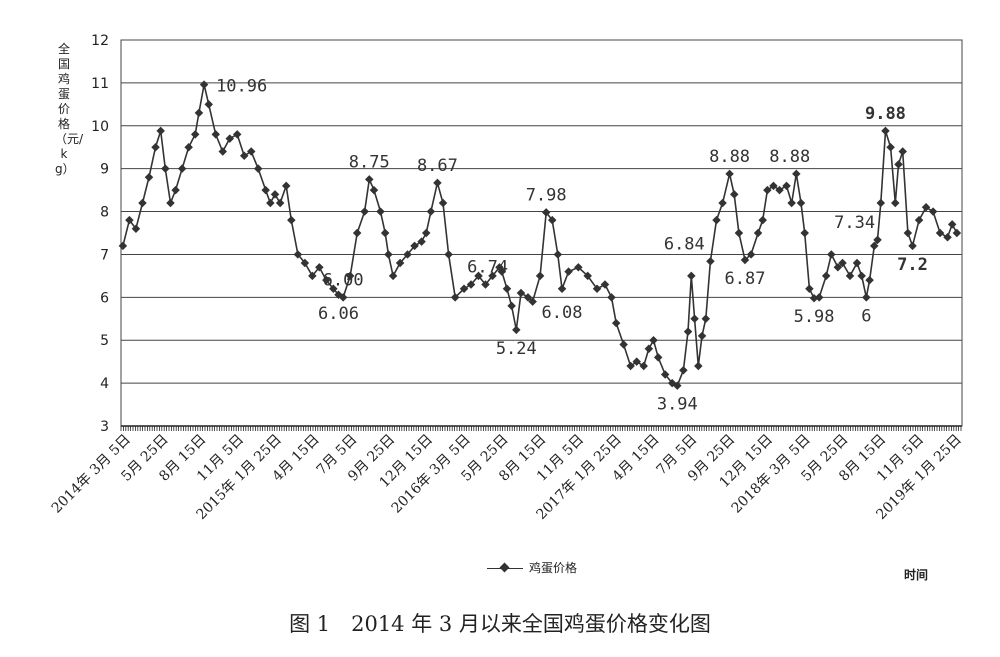 The width and height of the screenshot is (1000, 657). I want to click on data-label: 6, so click(866, 316).